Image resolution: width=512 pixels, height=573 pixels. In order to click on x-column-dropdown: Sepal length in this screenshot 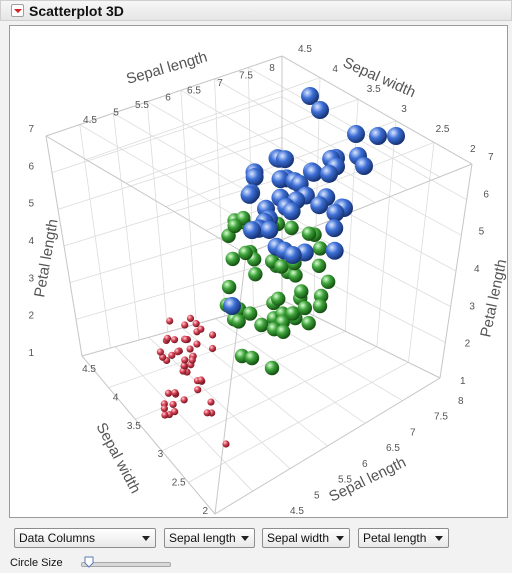, I will do `click(209, 538)`.